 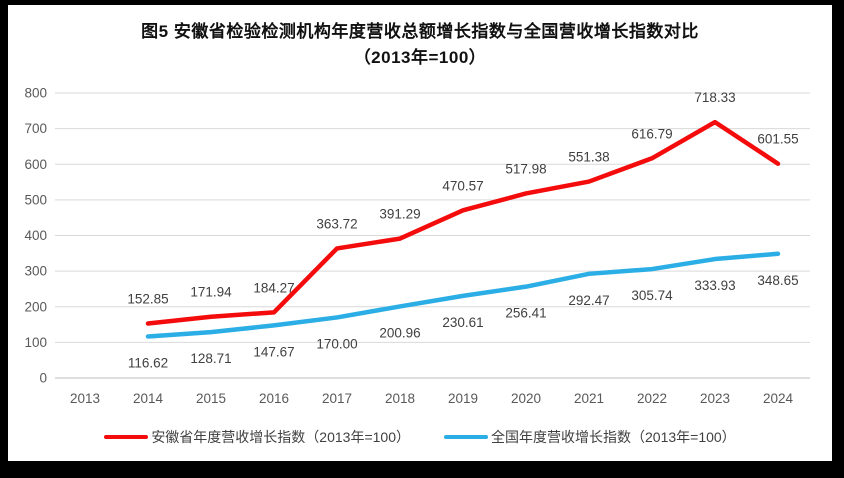 I want to click on svg-text: 2019, so click(x=463, y=398).